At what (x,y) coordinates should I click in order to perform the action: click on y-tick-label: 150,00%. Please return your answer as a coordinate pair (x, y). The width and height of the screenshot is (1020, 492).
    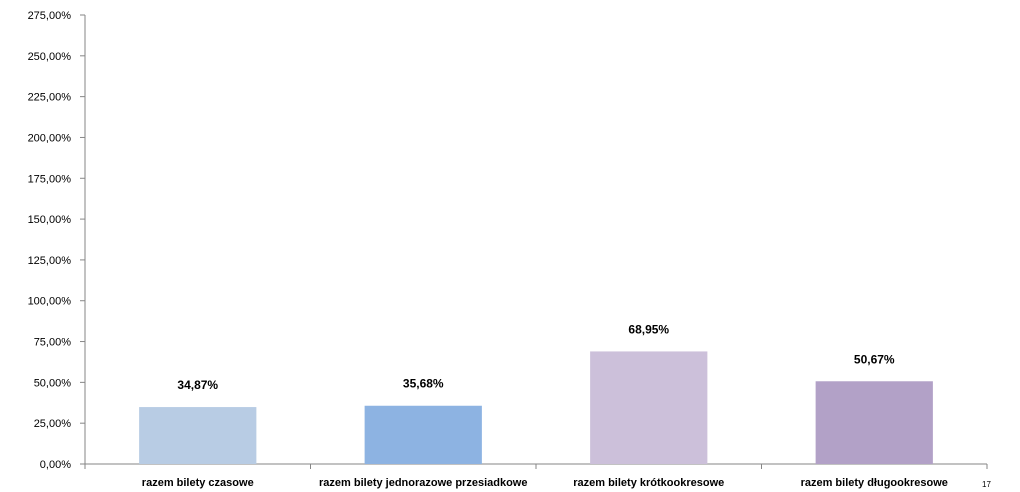
    Looking at the image, I should click on (50, 220).